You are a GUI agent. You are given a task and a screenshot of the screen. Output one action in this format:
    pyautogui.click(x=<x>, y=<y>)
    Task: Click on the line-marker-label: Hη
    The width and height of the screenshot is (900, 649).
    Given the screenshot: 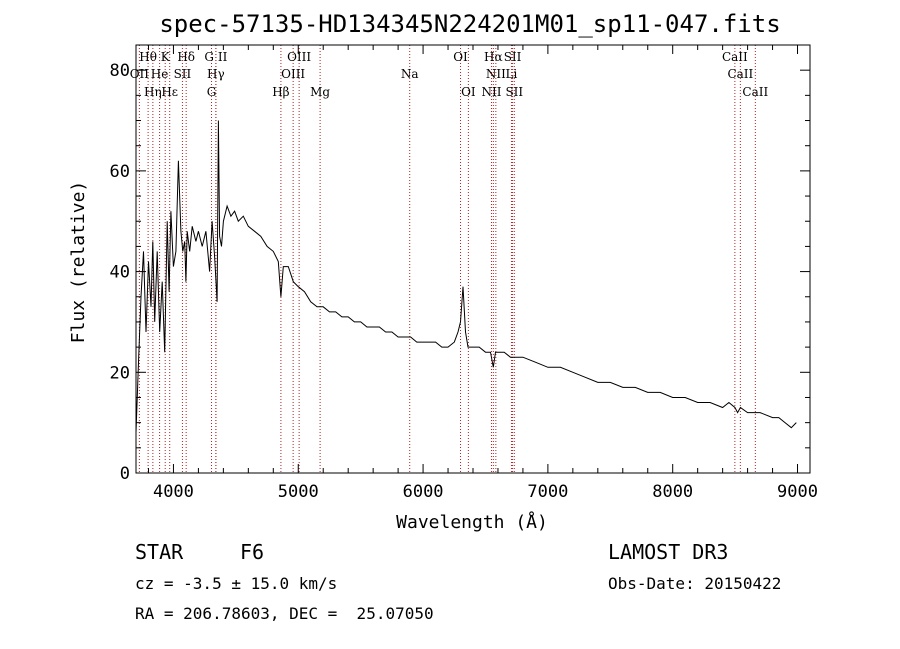 What is the action you would take?
    pyautogui.click(x=153, y=92)
    